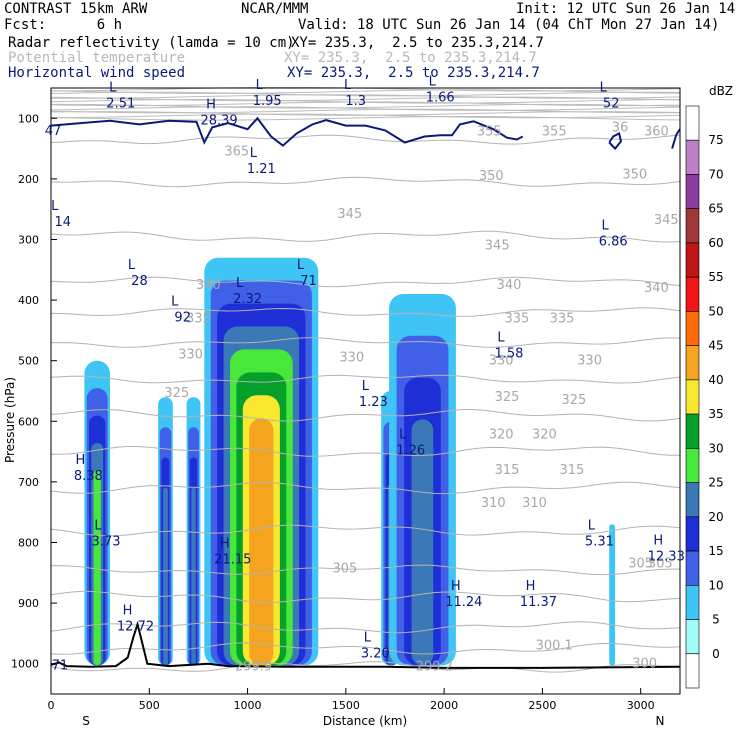 Image resolution: width=740 pixels, height=740 pixels. What do you see at coordinates (715, 551) in the screenshot?
I see `colorbar-label: 15` at bounding box center [715, 551].